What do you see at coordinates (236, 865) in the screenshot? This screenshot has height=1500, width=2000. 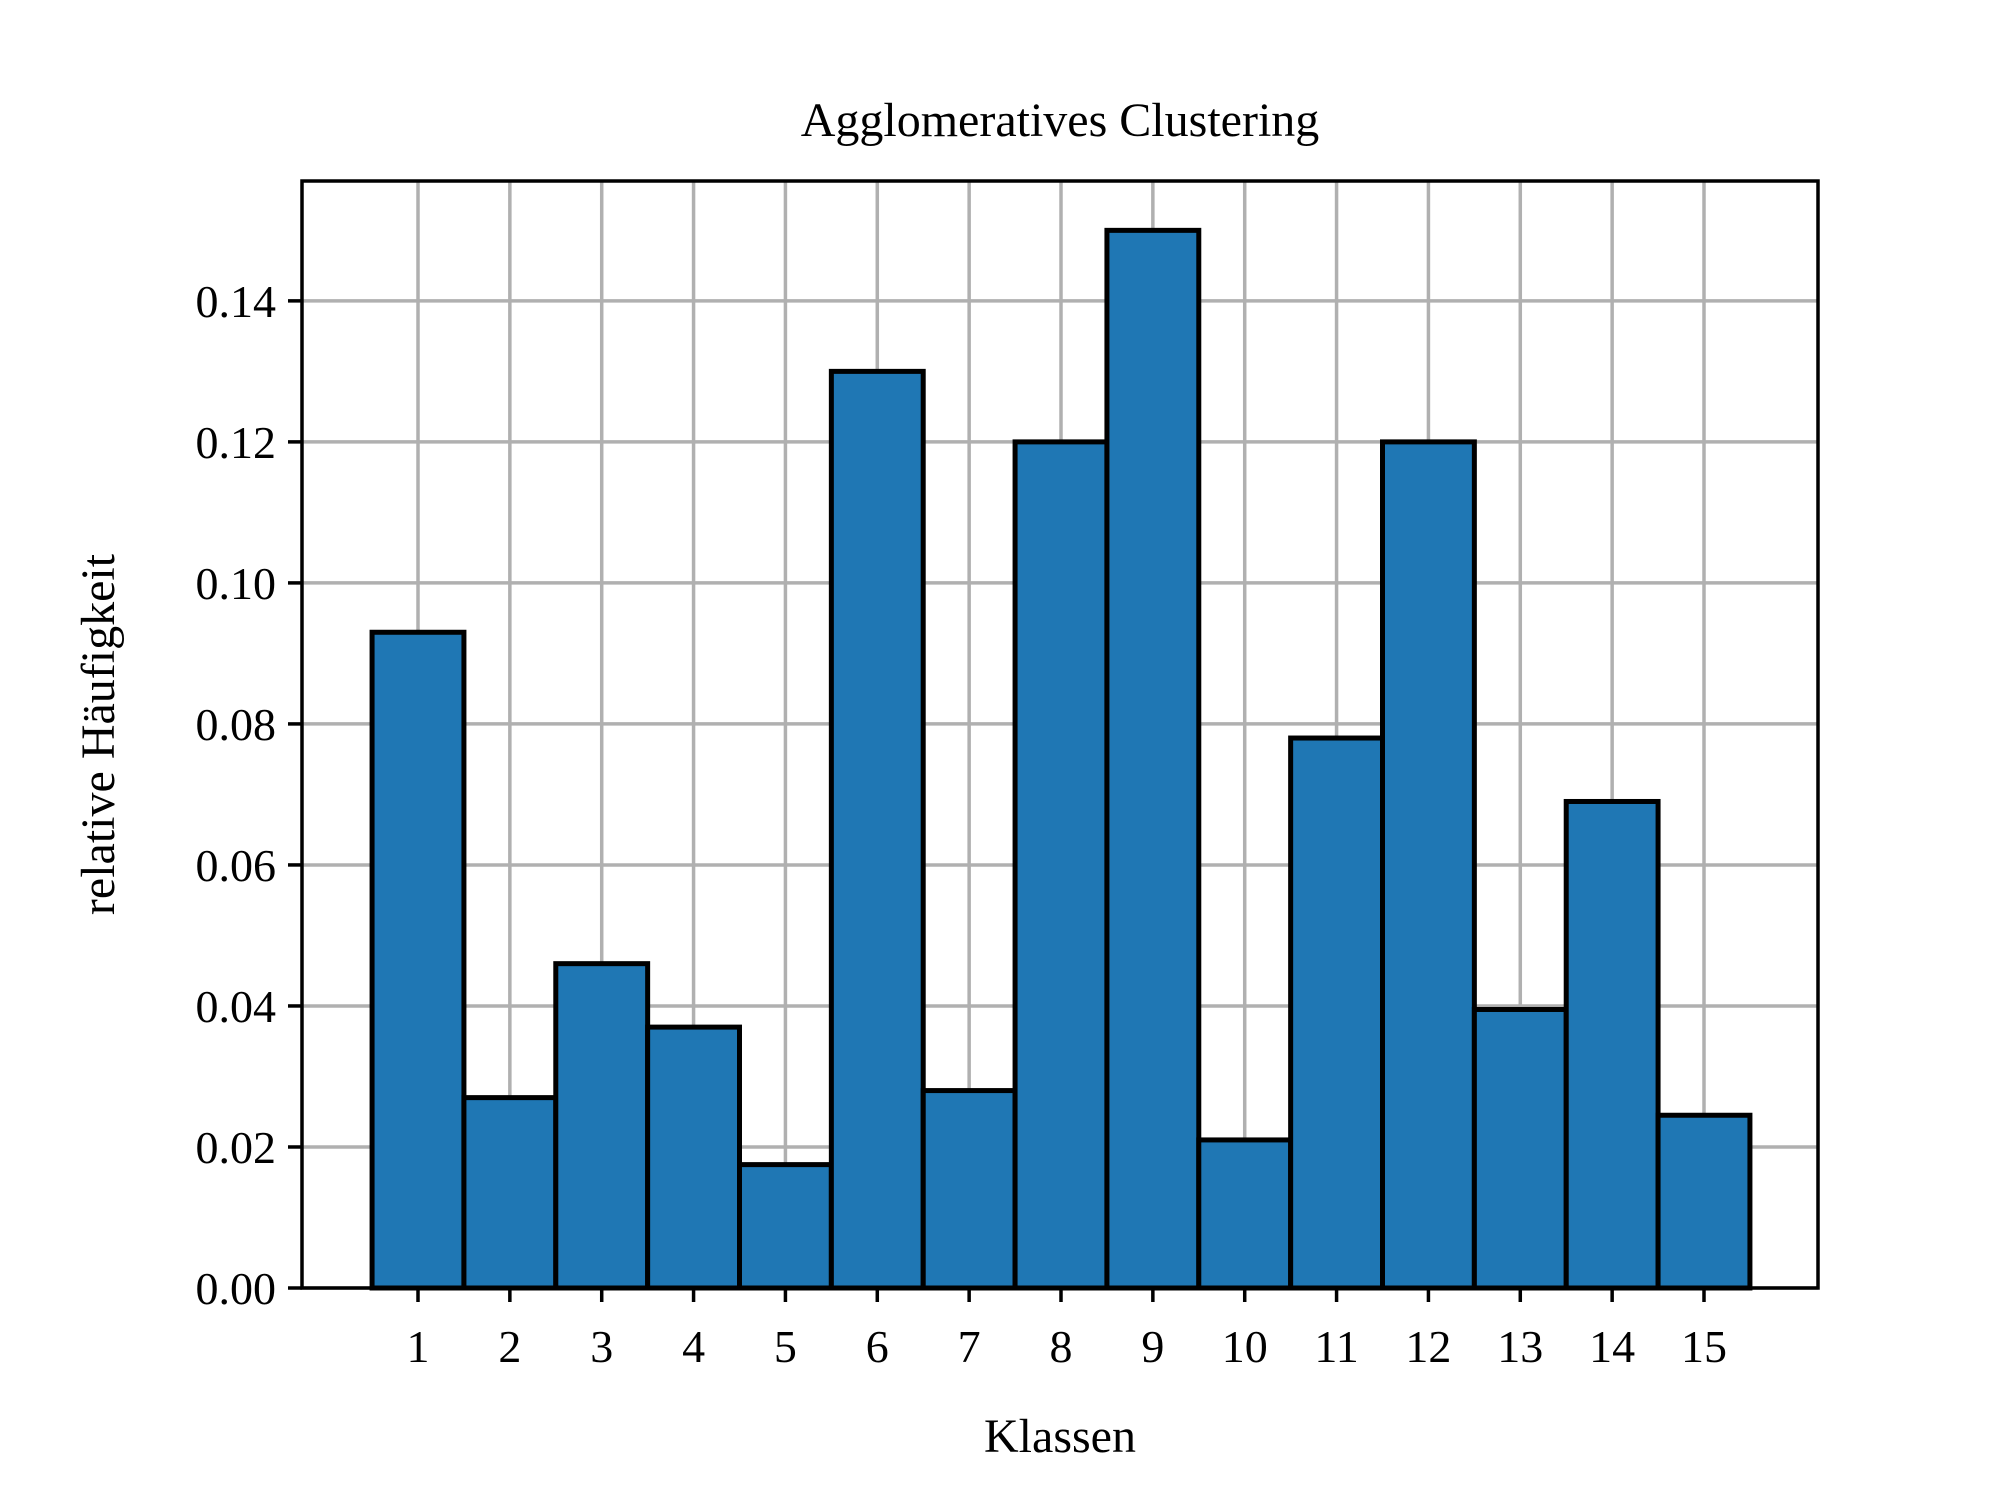 I see `y-tick-label: 0.06` at bounding box center [236, 865].